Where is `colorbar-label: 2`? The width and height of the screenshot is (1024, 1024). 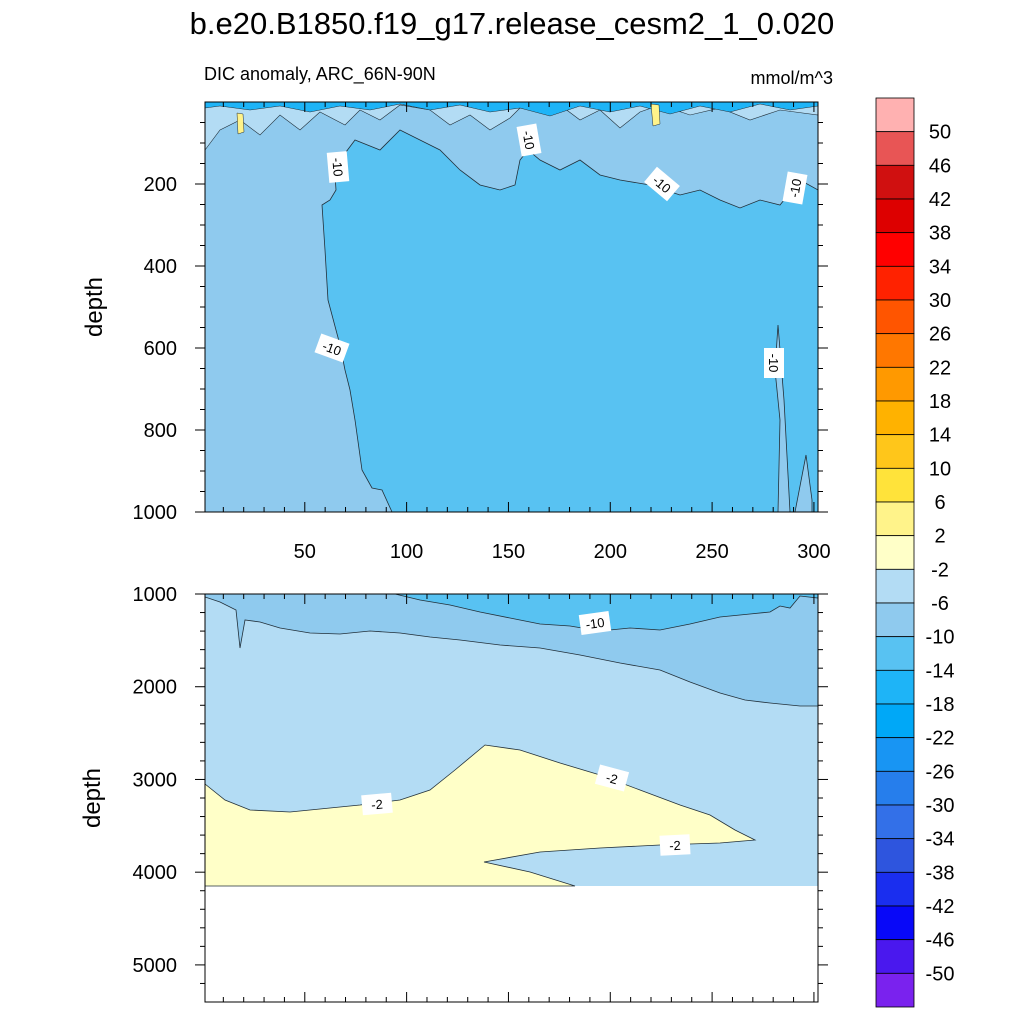 colorbar-label: 2 is located at coordinates (939, 537).